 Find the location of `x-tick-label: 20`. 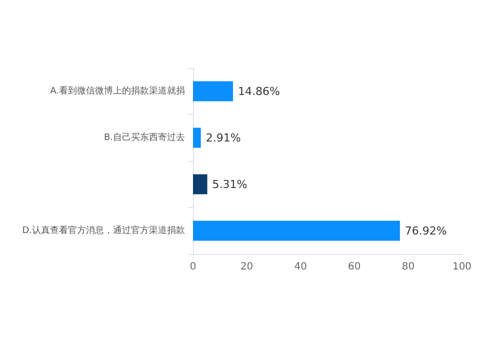

x-tick-label: 20 is located at coordinates (247, 267).